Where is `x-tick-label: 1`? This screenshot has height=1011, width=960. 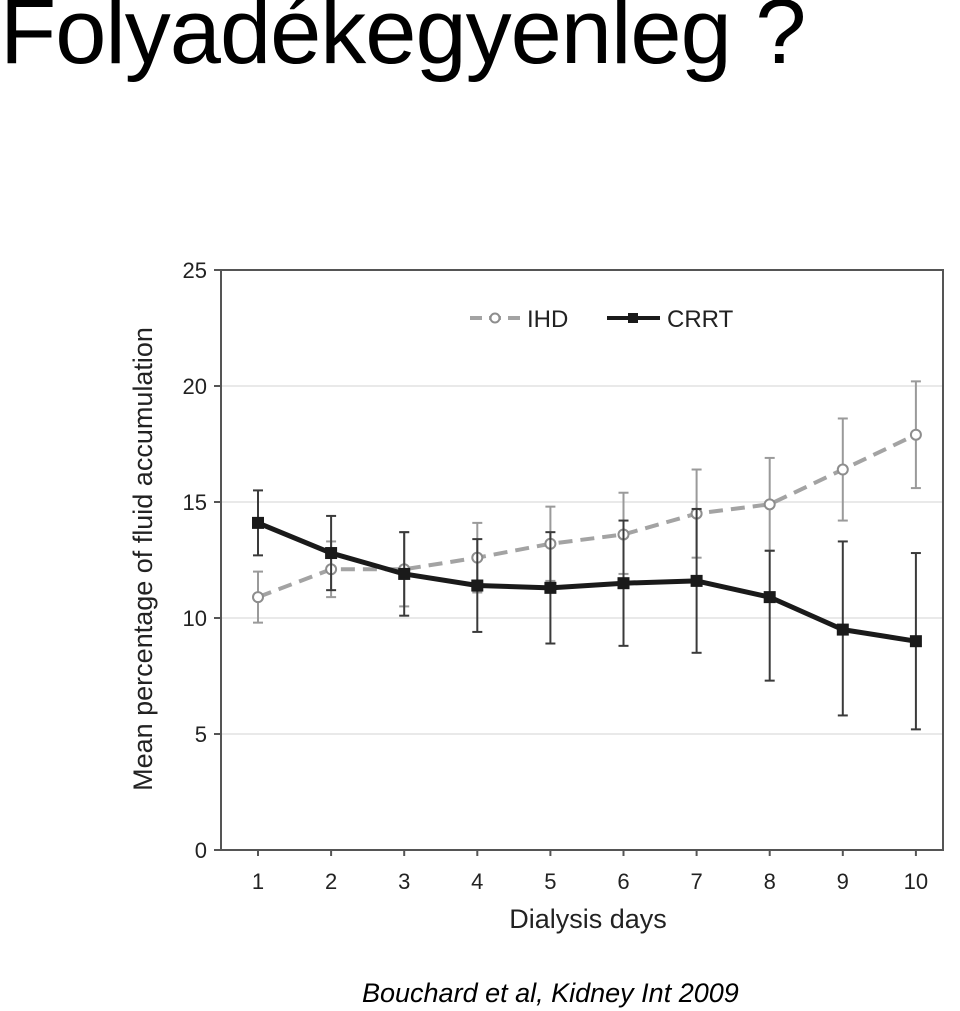
x-tick-label: 1 is located at coordinates (258, 881).